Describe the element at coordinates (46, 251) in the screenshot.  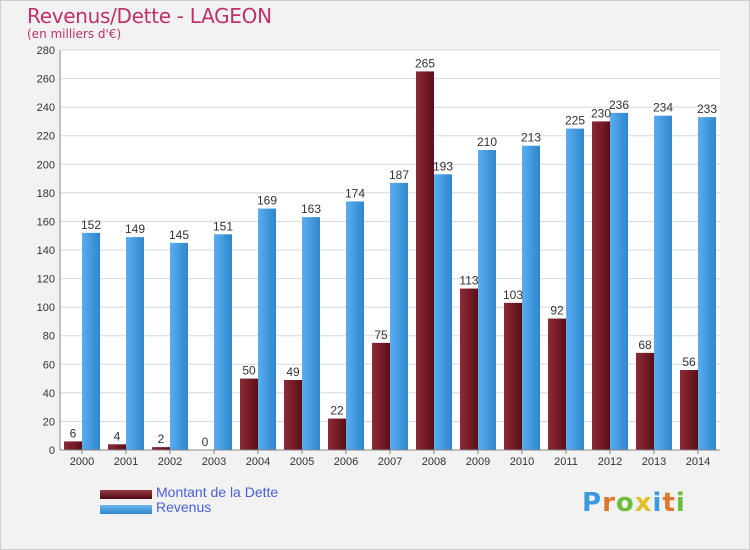
I see `y-tick-label: 140` at that location.